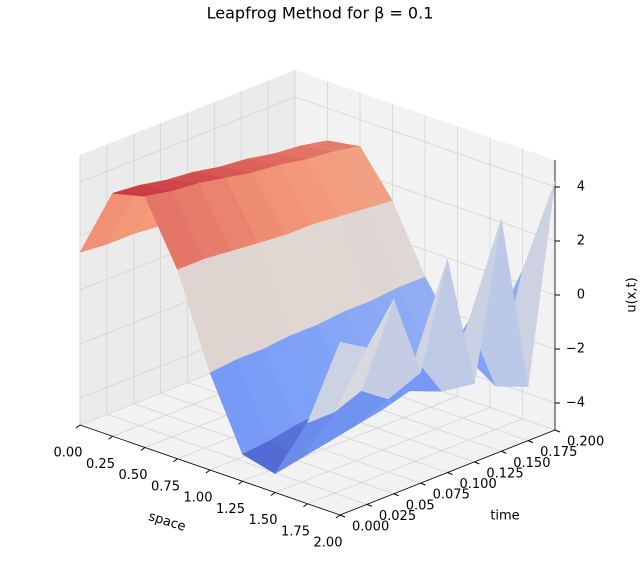 The width and height of the screenshot is (640, 587). Describe the element at coordinates (320, 13) in the screenshot. I see `chart-title: Leapfrog Method for β = 0.1` at that location.